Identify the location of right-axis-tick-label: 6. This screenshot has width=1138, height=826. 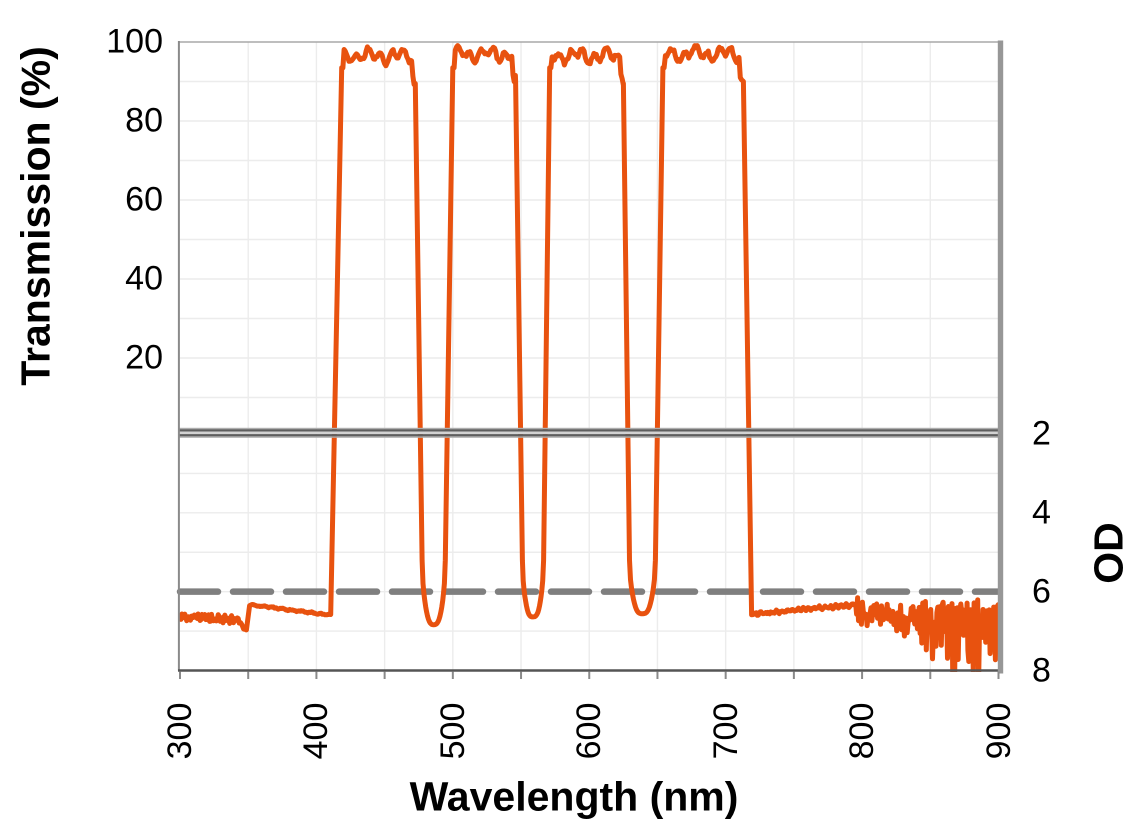
(1041, 590).